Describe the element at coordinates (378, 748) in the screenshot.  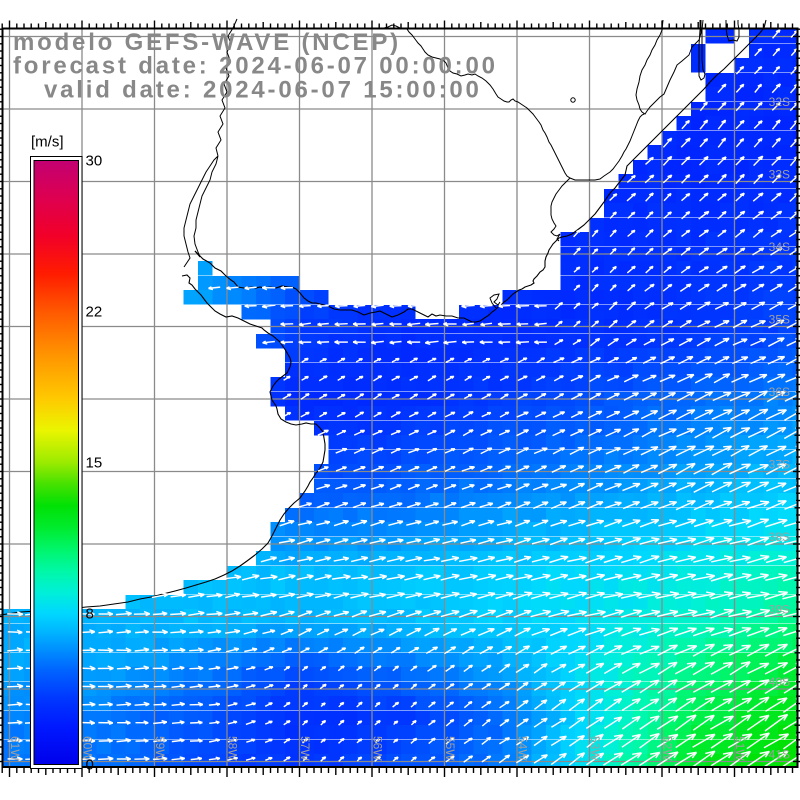
I see `svg-text: 56W` at that location.